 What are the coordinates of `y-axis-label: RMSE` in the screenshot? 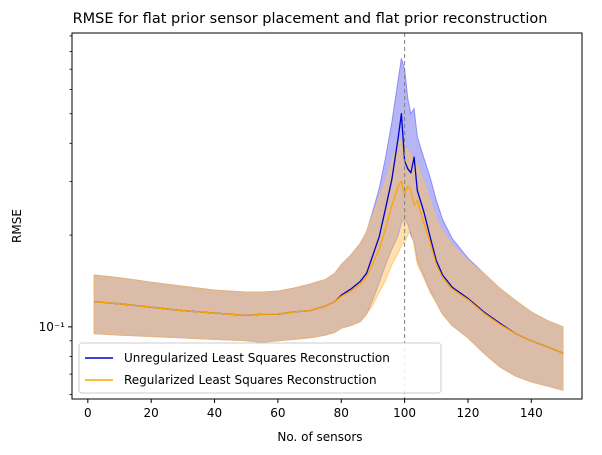 It's located at (17, 226).